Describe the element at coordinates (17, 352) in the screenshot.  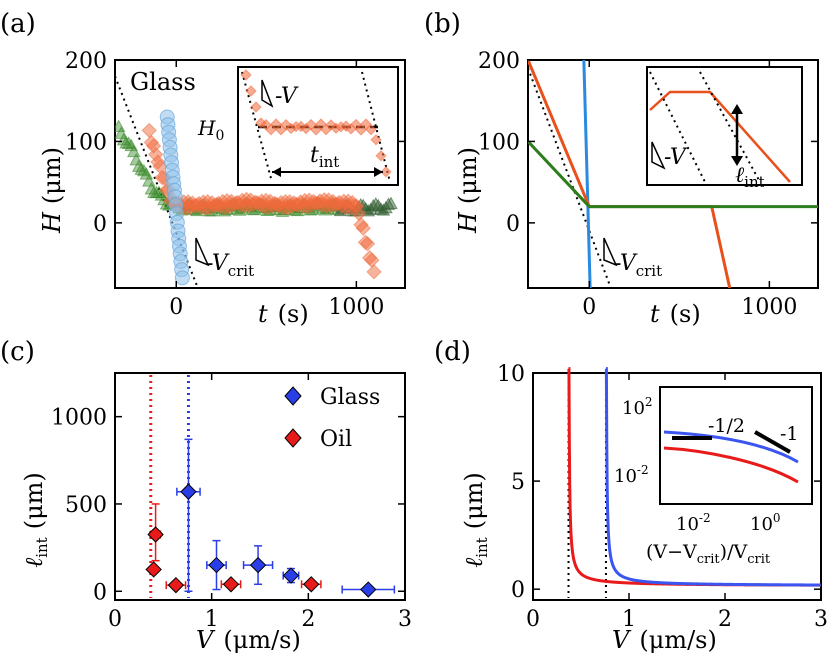
I see `panel-label-c: (c)` at that location.